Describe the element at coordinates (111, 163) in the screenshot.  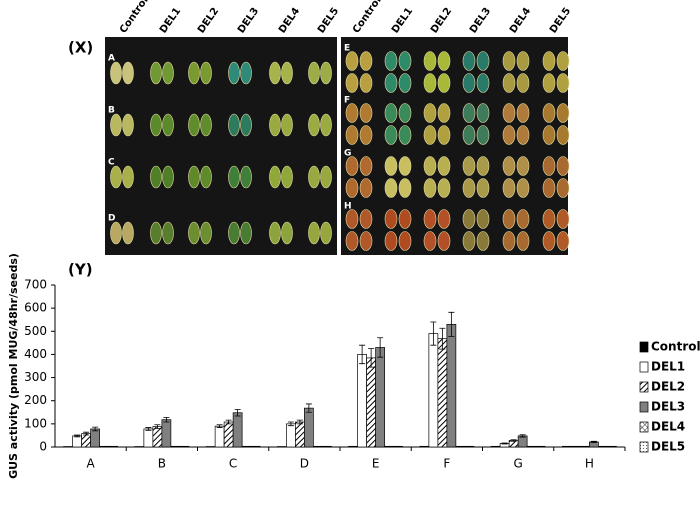
I see `row-label: C` at that location.